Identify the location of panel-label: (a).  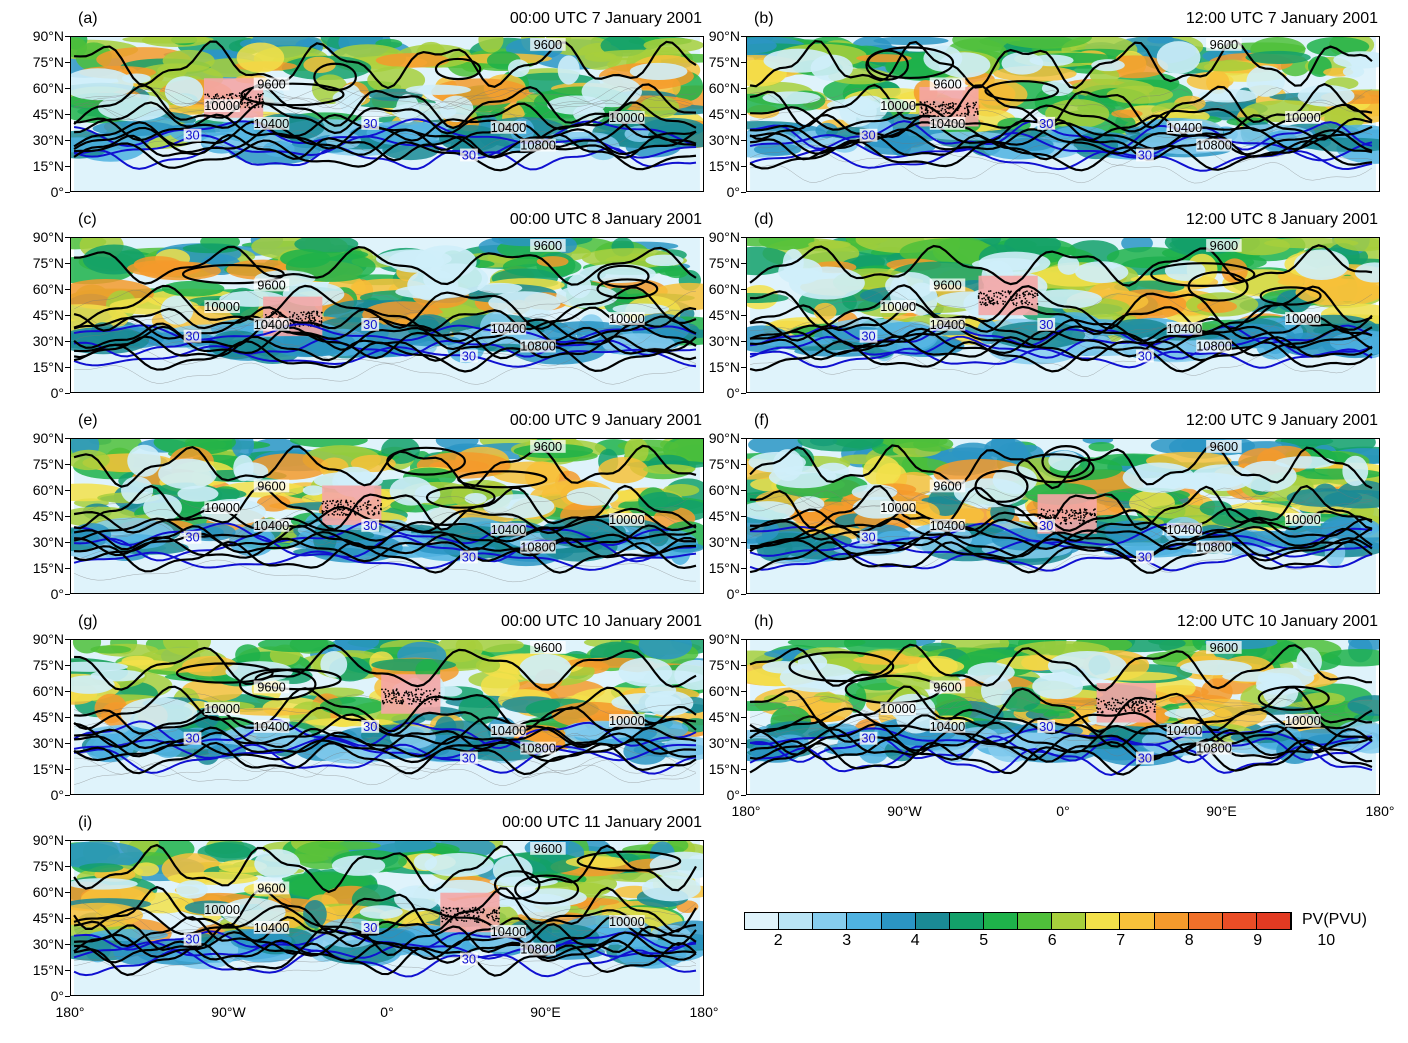
(88, 18).